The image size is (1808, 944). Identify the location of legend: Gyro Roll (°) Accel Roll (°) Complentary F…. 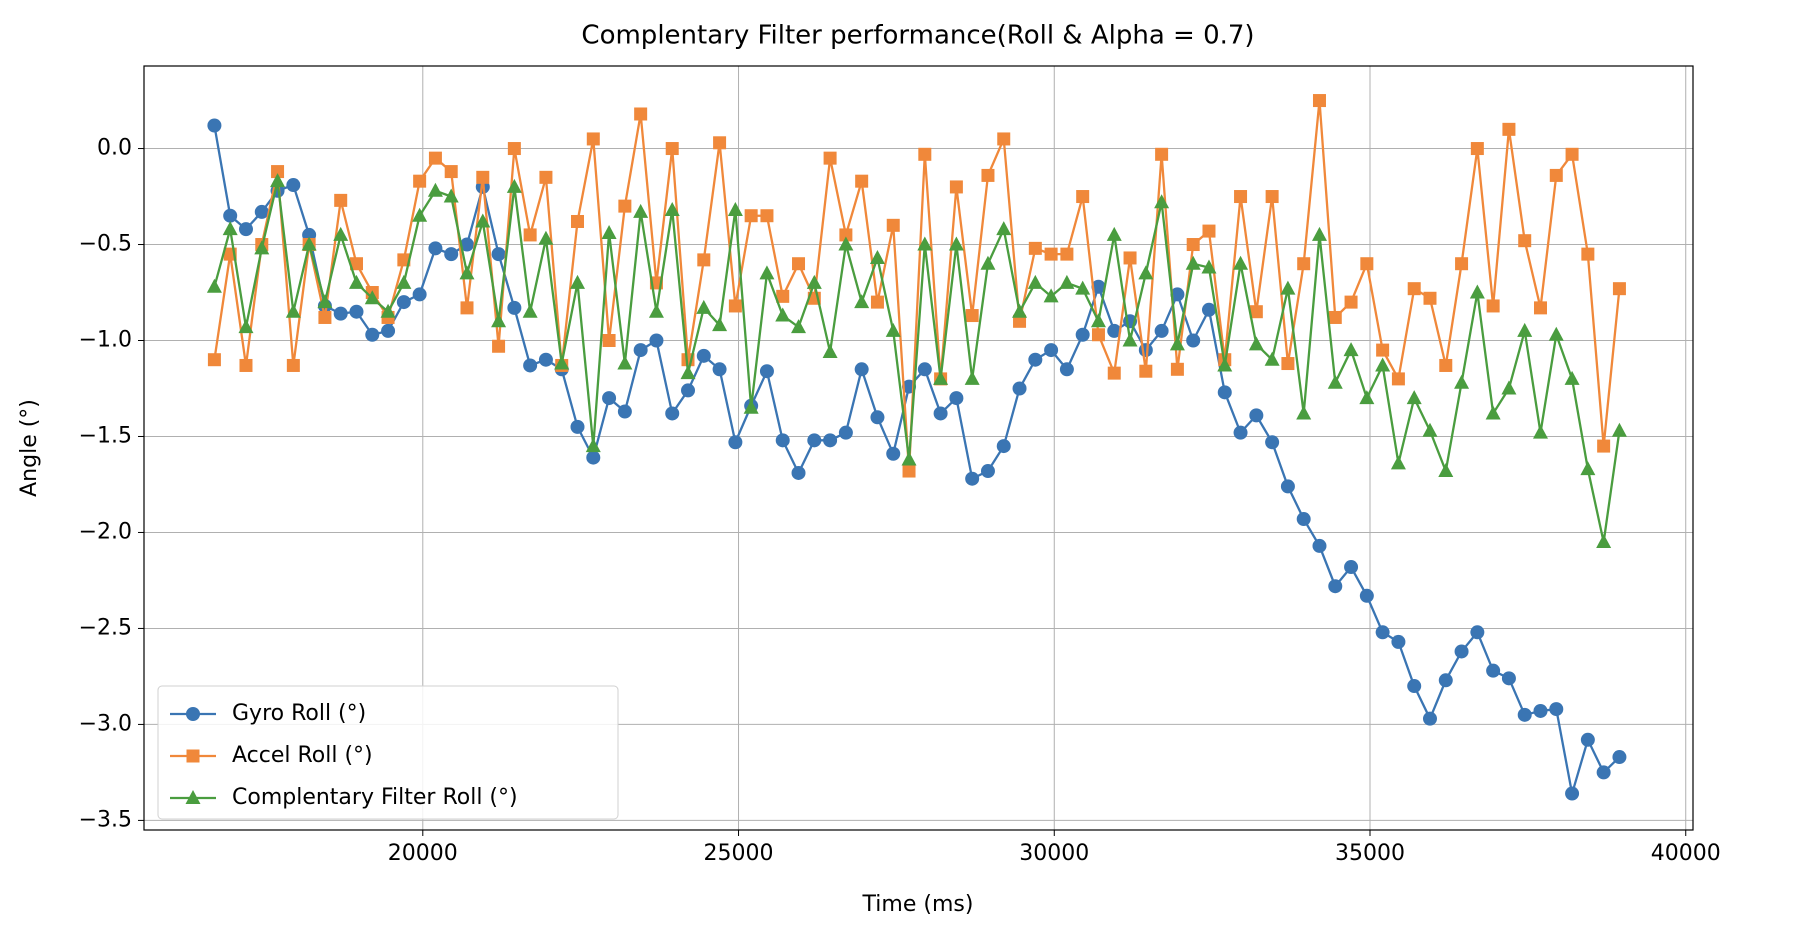
(388, 752).